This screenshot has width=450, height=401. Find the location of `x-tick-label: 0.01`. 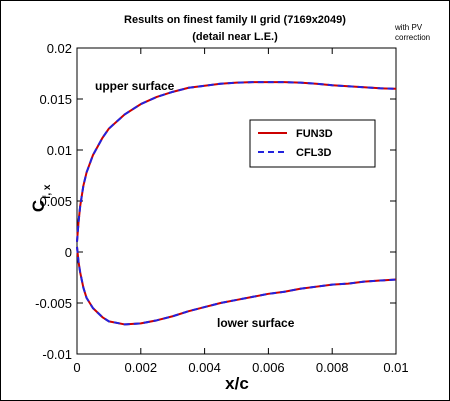

x-tick-label: 0.01 is located at coordinates (395, 367).